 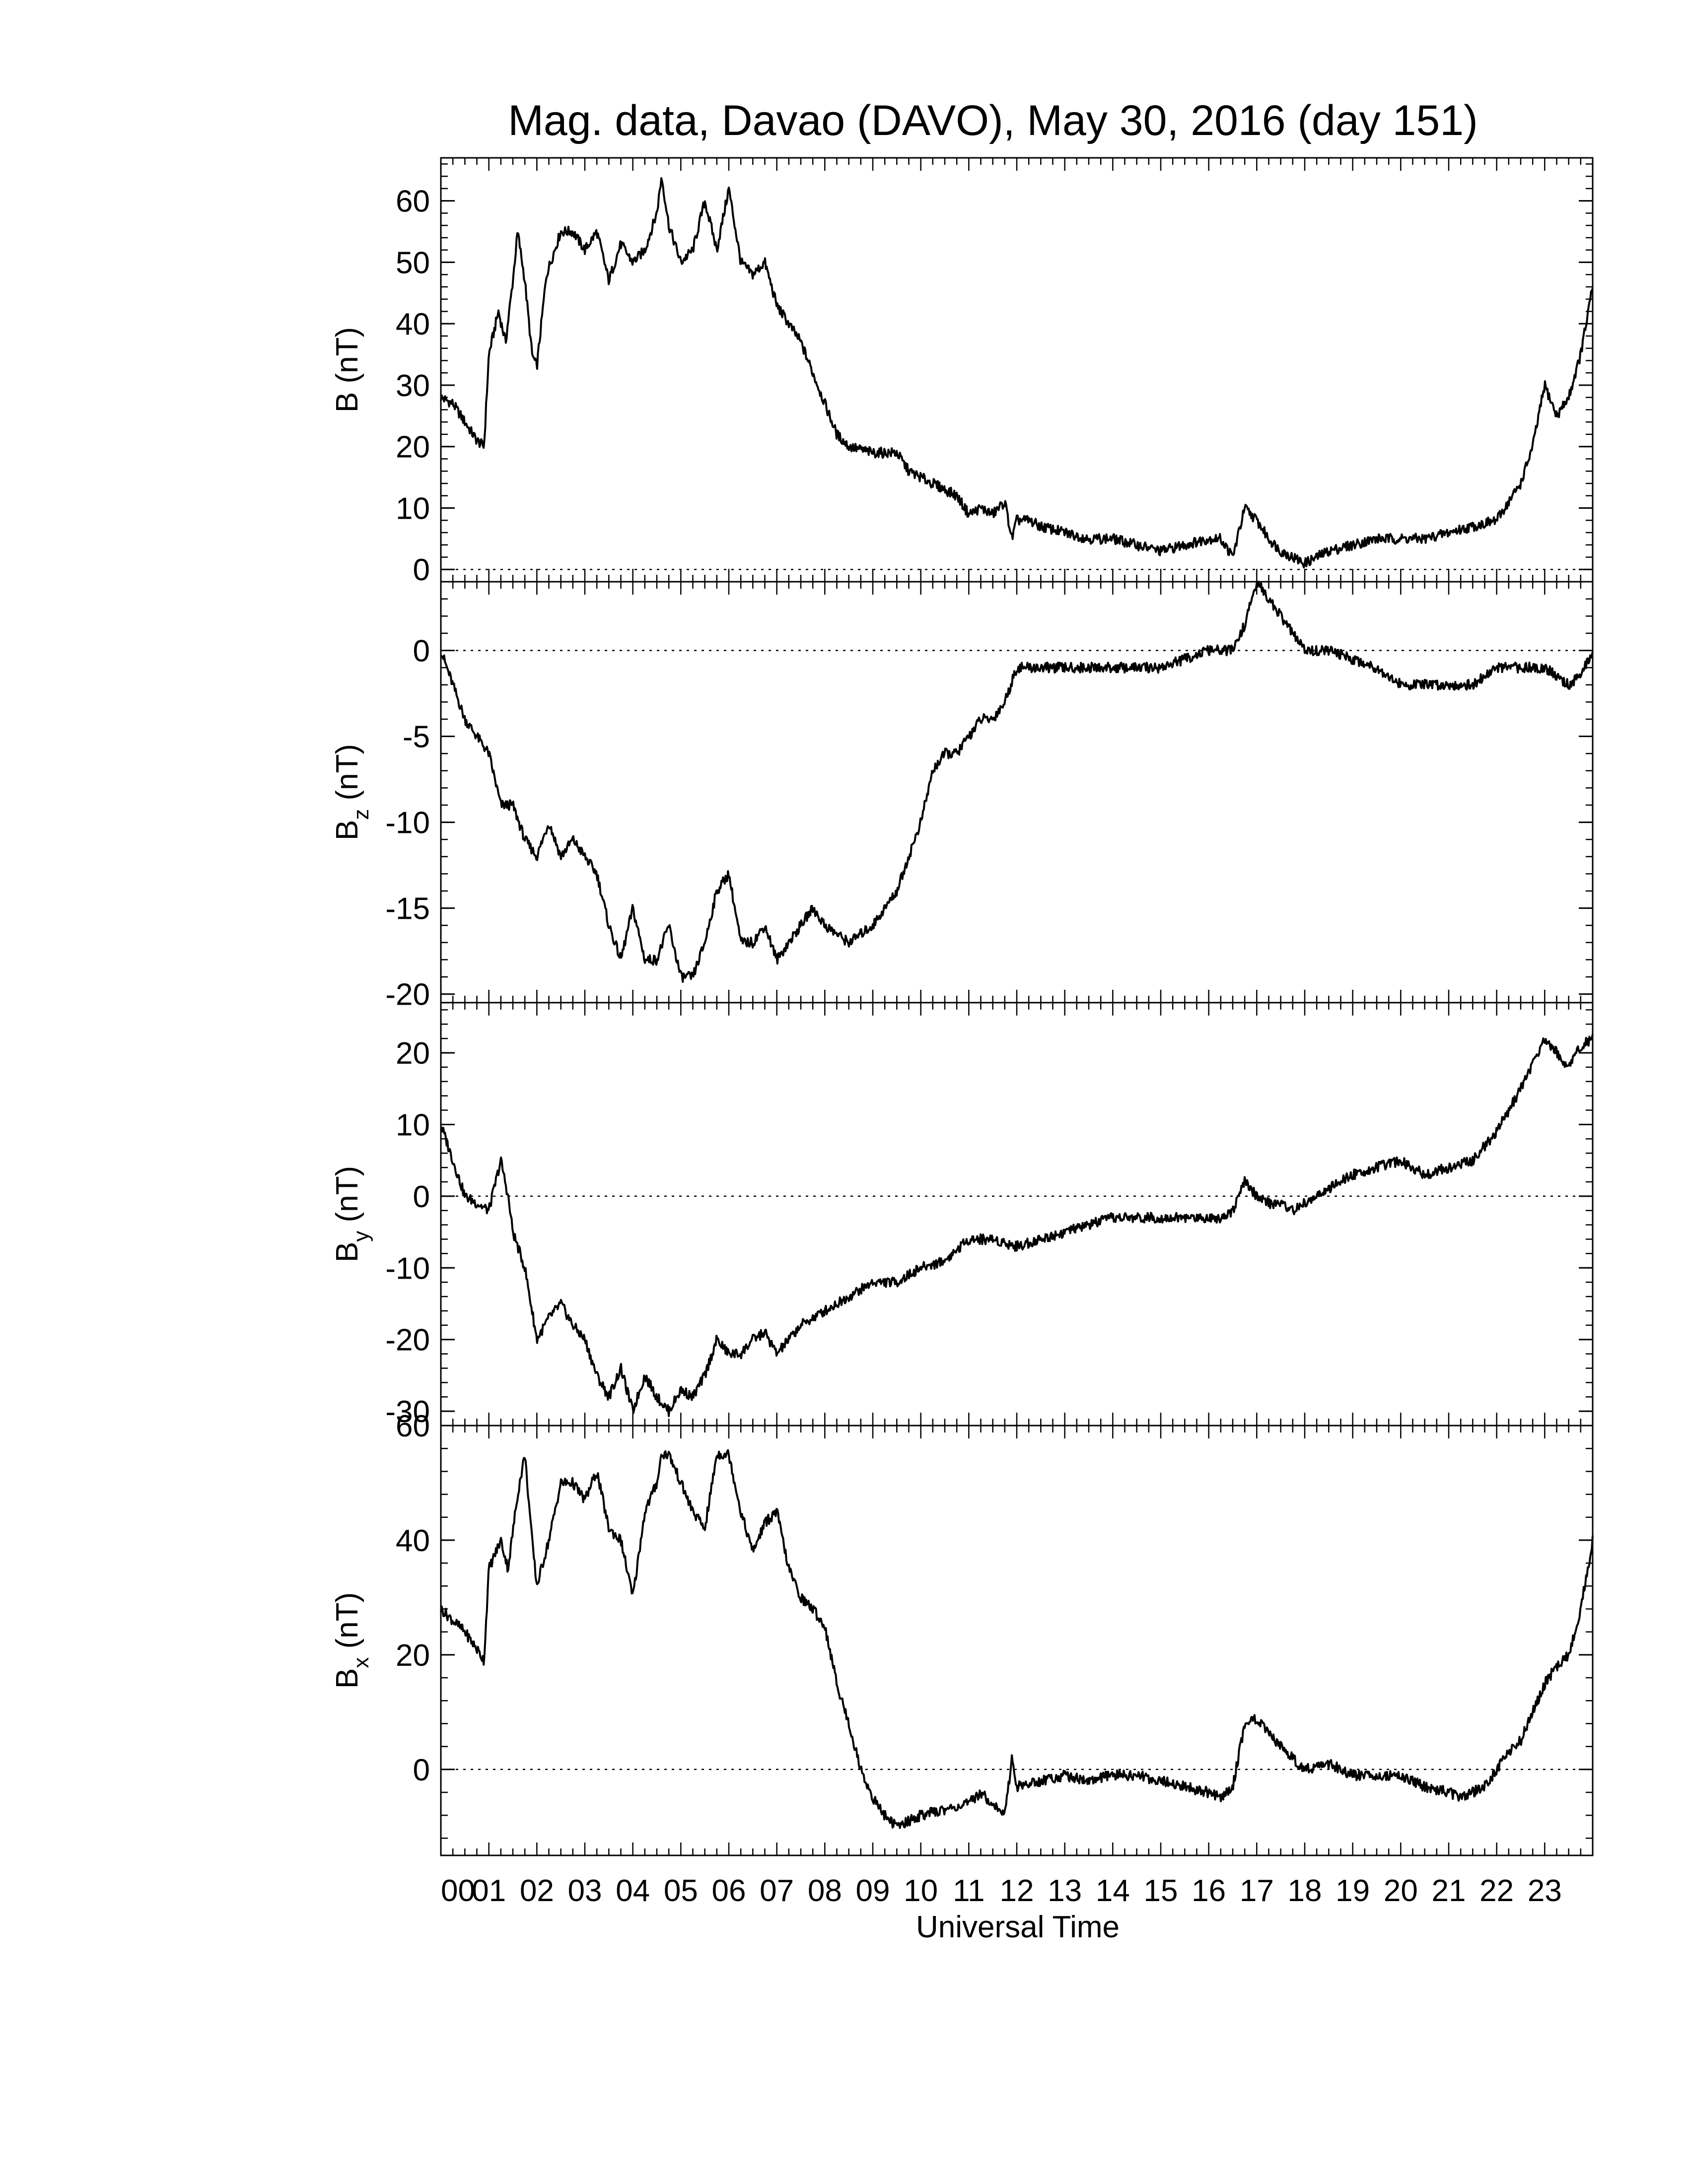 I want to click on x-tick-label: 04, so click(x=633, y=1891).